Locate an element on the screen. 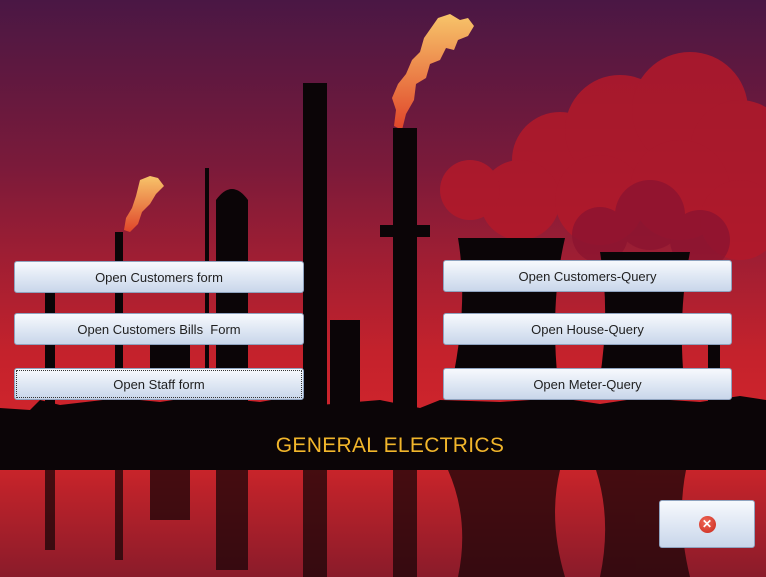  close-icon: ✕ is located at coordinates (707, 524).